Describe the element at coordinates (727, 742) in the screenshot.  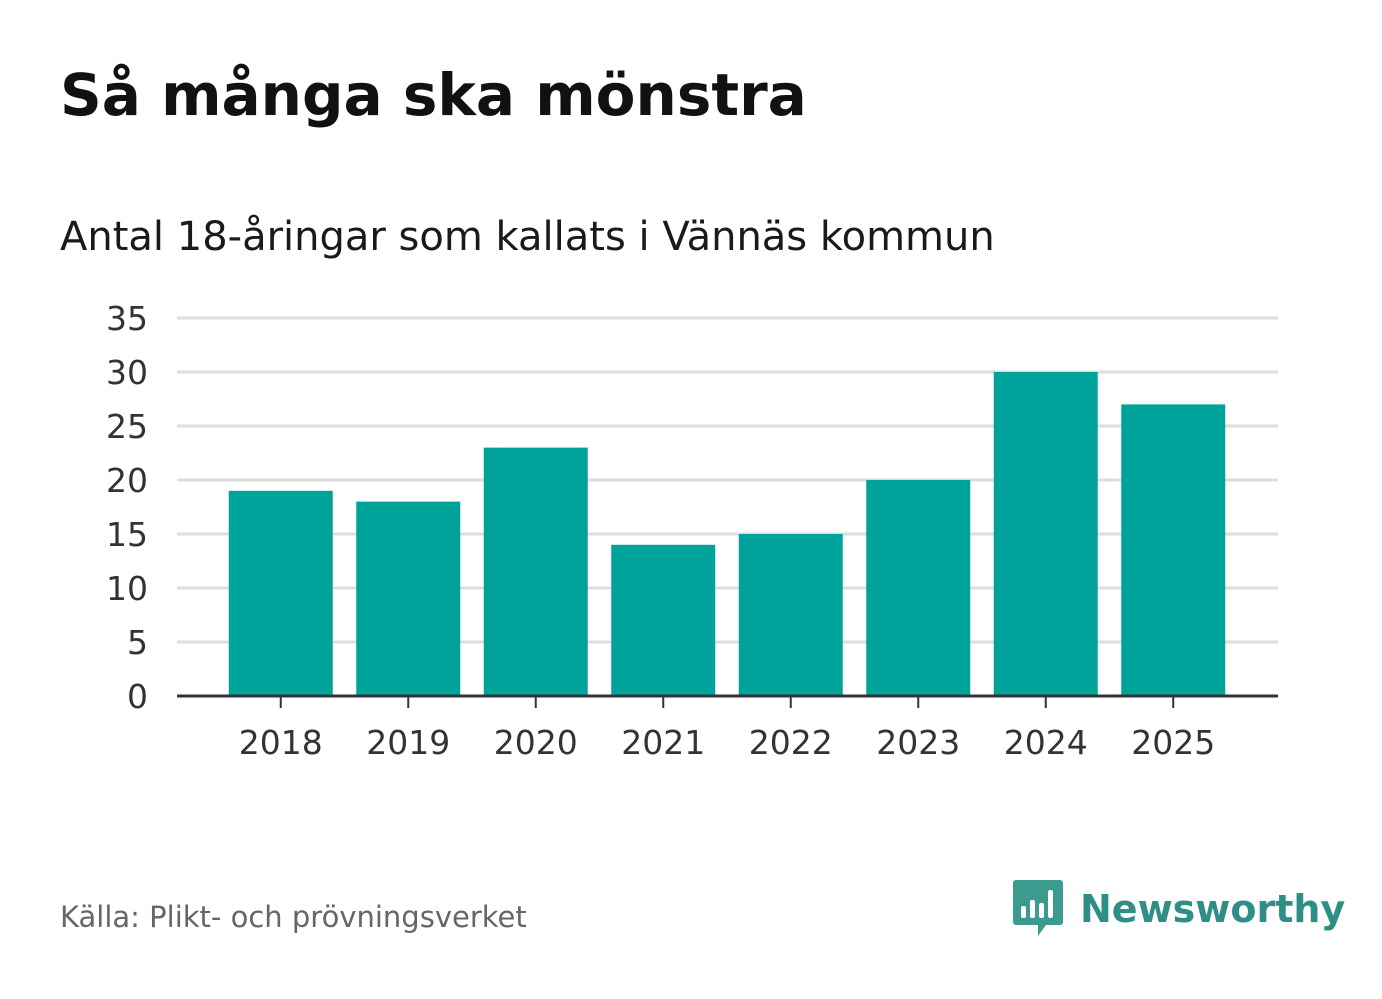
I see `x-axis-ticks: 2018 2019 2020 2021 2022 2023 2024 2025` at that location.